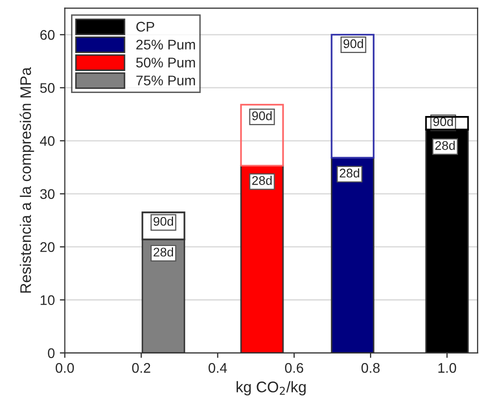  What do you see at coordinates (47, 247) in the screenshot?
I see `y-tick-label: 20` at bounding box center [47, 247].